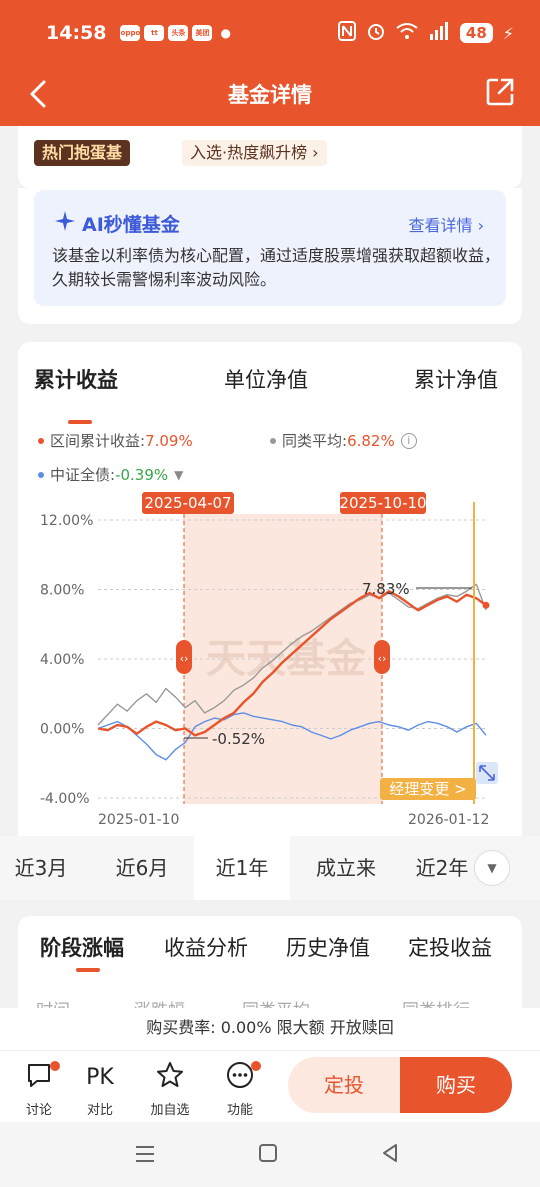 Image resolution: width=540 pixels, height=1187 pixels. I want to click on y-tick-label: 12.00%, so click(66, 521).